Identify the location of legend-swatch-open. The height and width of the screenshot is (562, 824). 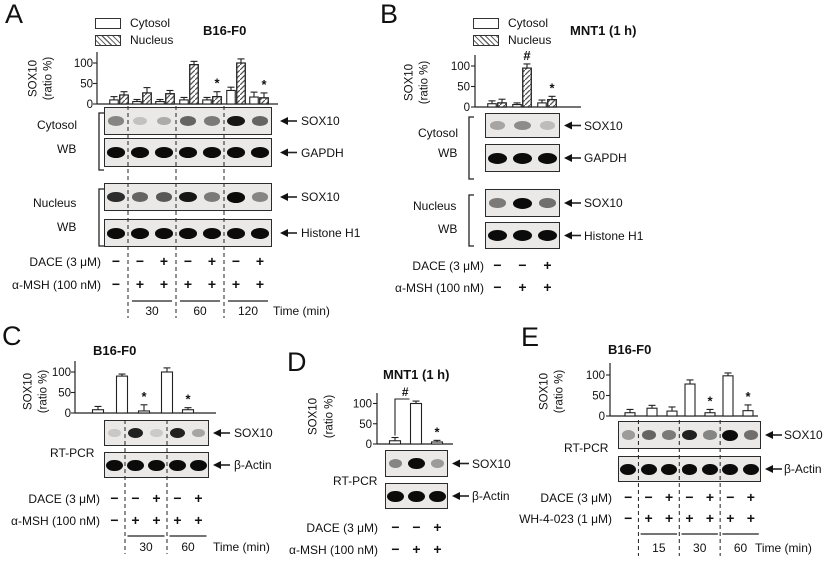
(108, 23).